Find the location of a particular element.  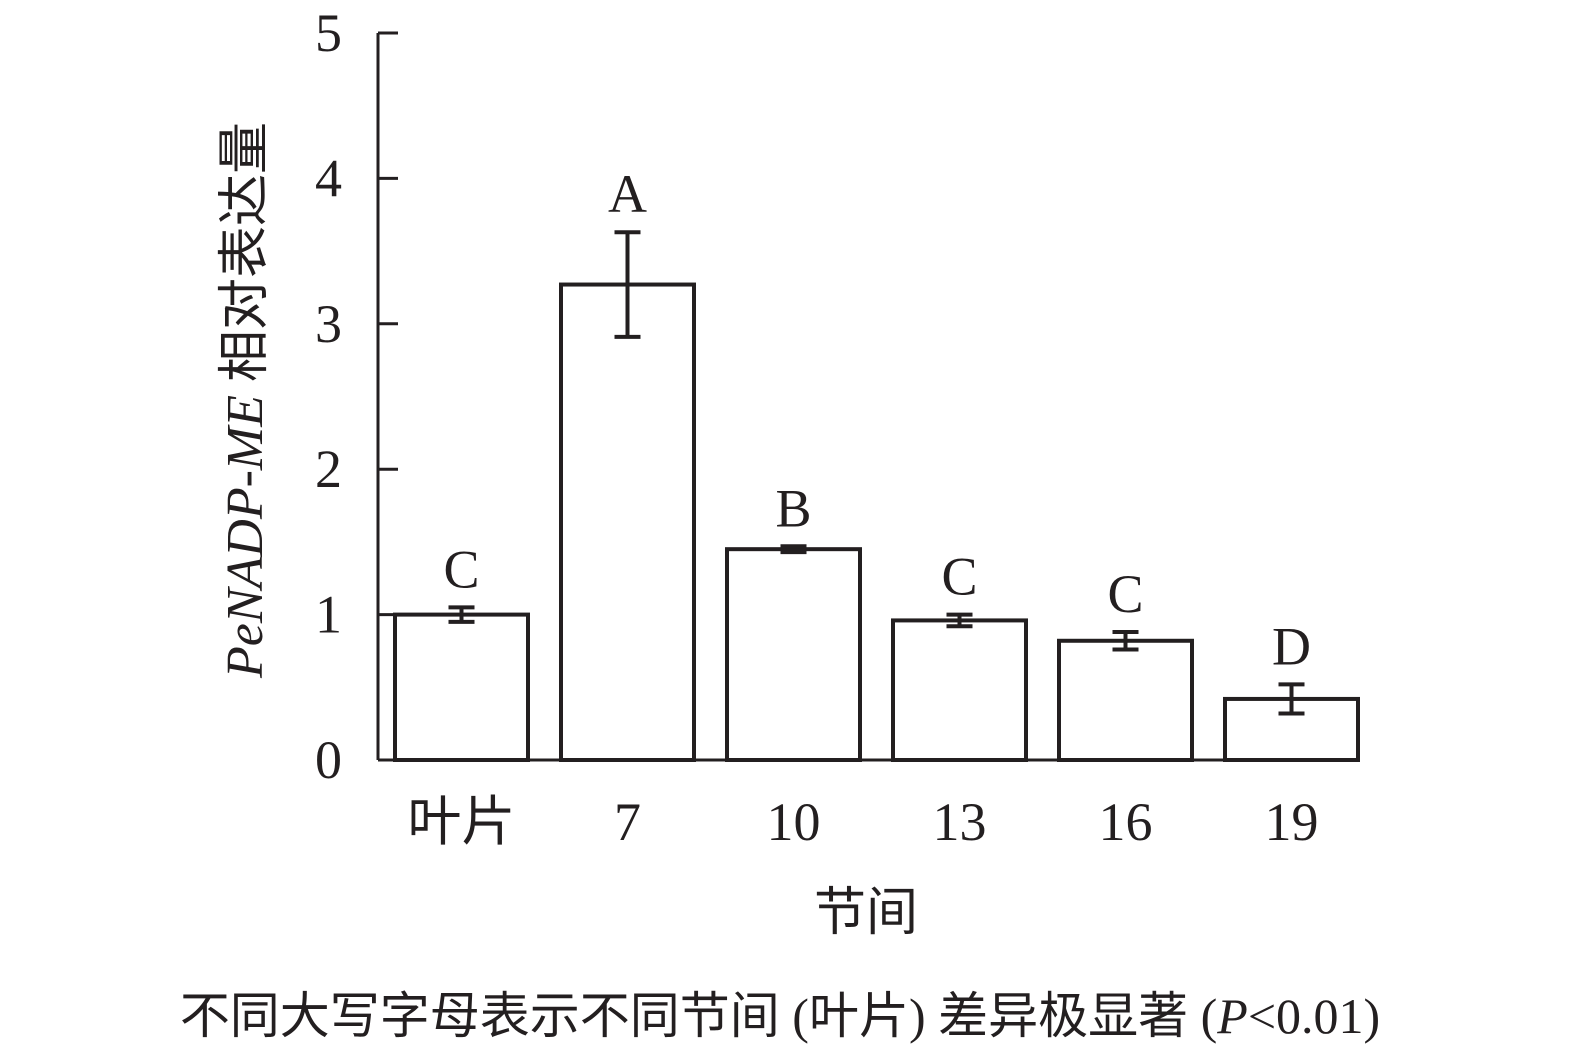

significance-letter: B is located at coordinates (793, 508).